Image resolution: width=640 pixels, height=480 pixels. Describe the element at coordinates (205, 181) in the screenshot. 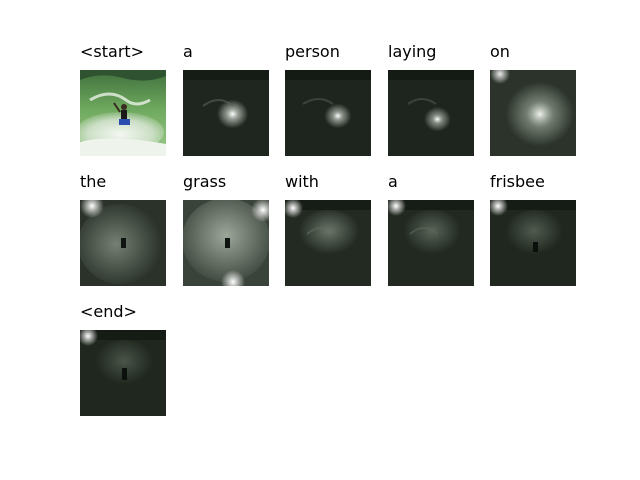

I see `token-label: grass` at that location.